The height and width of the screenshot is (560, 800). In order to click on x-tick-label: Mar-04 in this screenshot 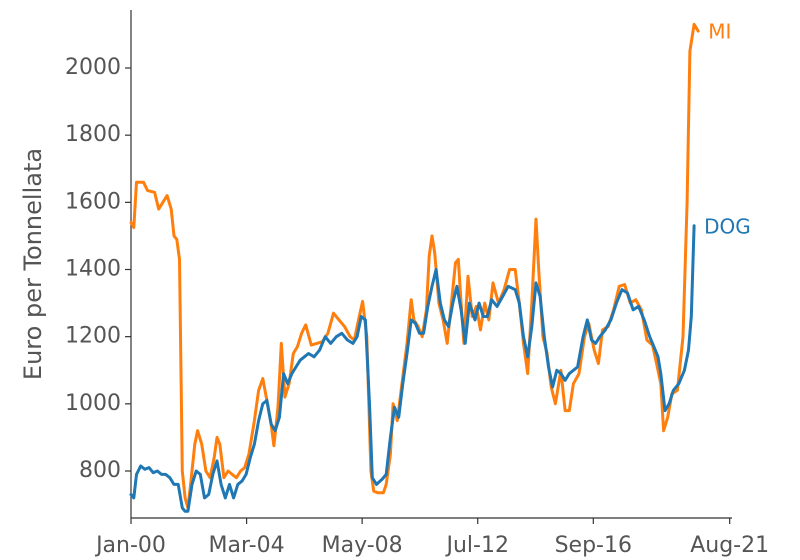, I will do `click(247, 545)`.